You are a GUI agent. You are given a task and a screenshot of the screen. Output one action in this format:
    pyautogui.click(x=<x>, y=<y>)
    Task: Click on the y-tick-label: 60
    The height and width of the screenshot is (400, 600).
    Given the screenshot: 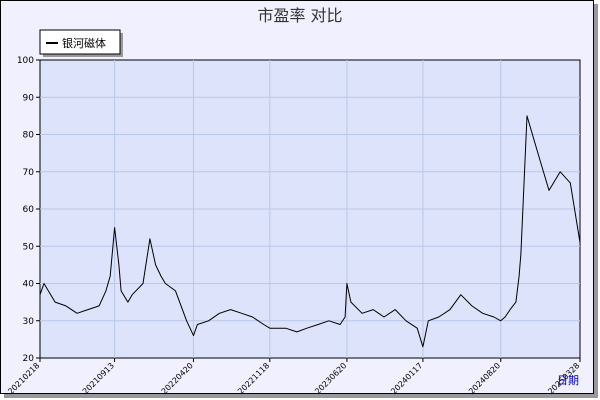 What is the action you would take?
    pyautogui.click(x=29, y=210)
    